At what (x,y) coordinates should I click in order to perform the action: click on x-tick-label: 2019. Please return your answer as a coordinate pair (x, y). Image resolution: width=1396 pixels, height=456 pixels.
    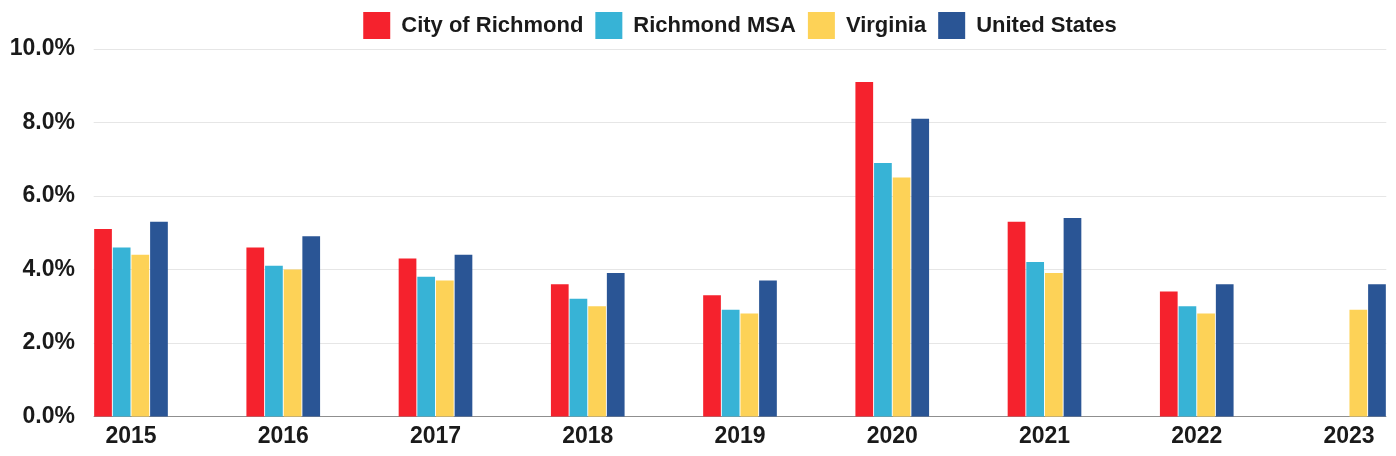
    Looking at the image, I should click on (740, 434).